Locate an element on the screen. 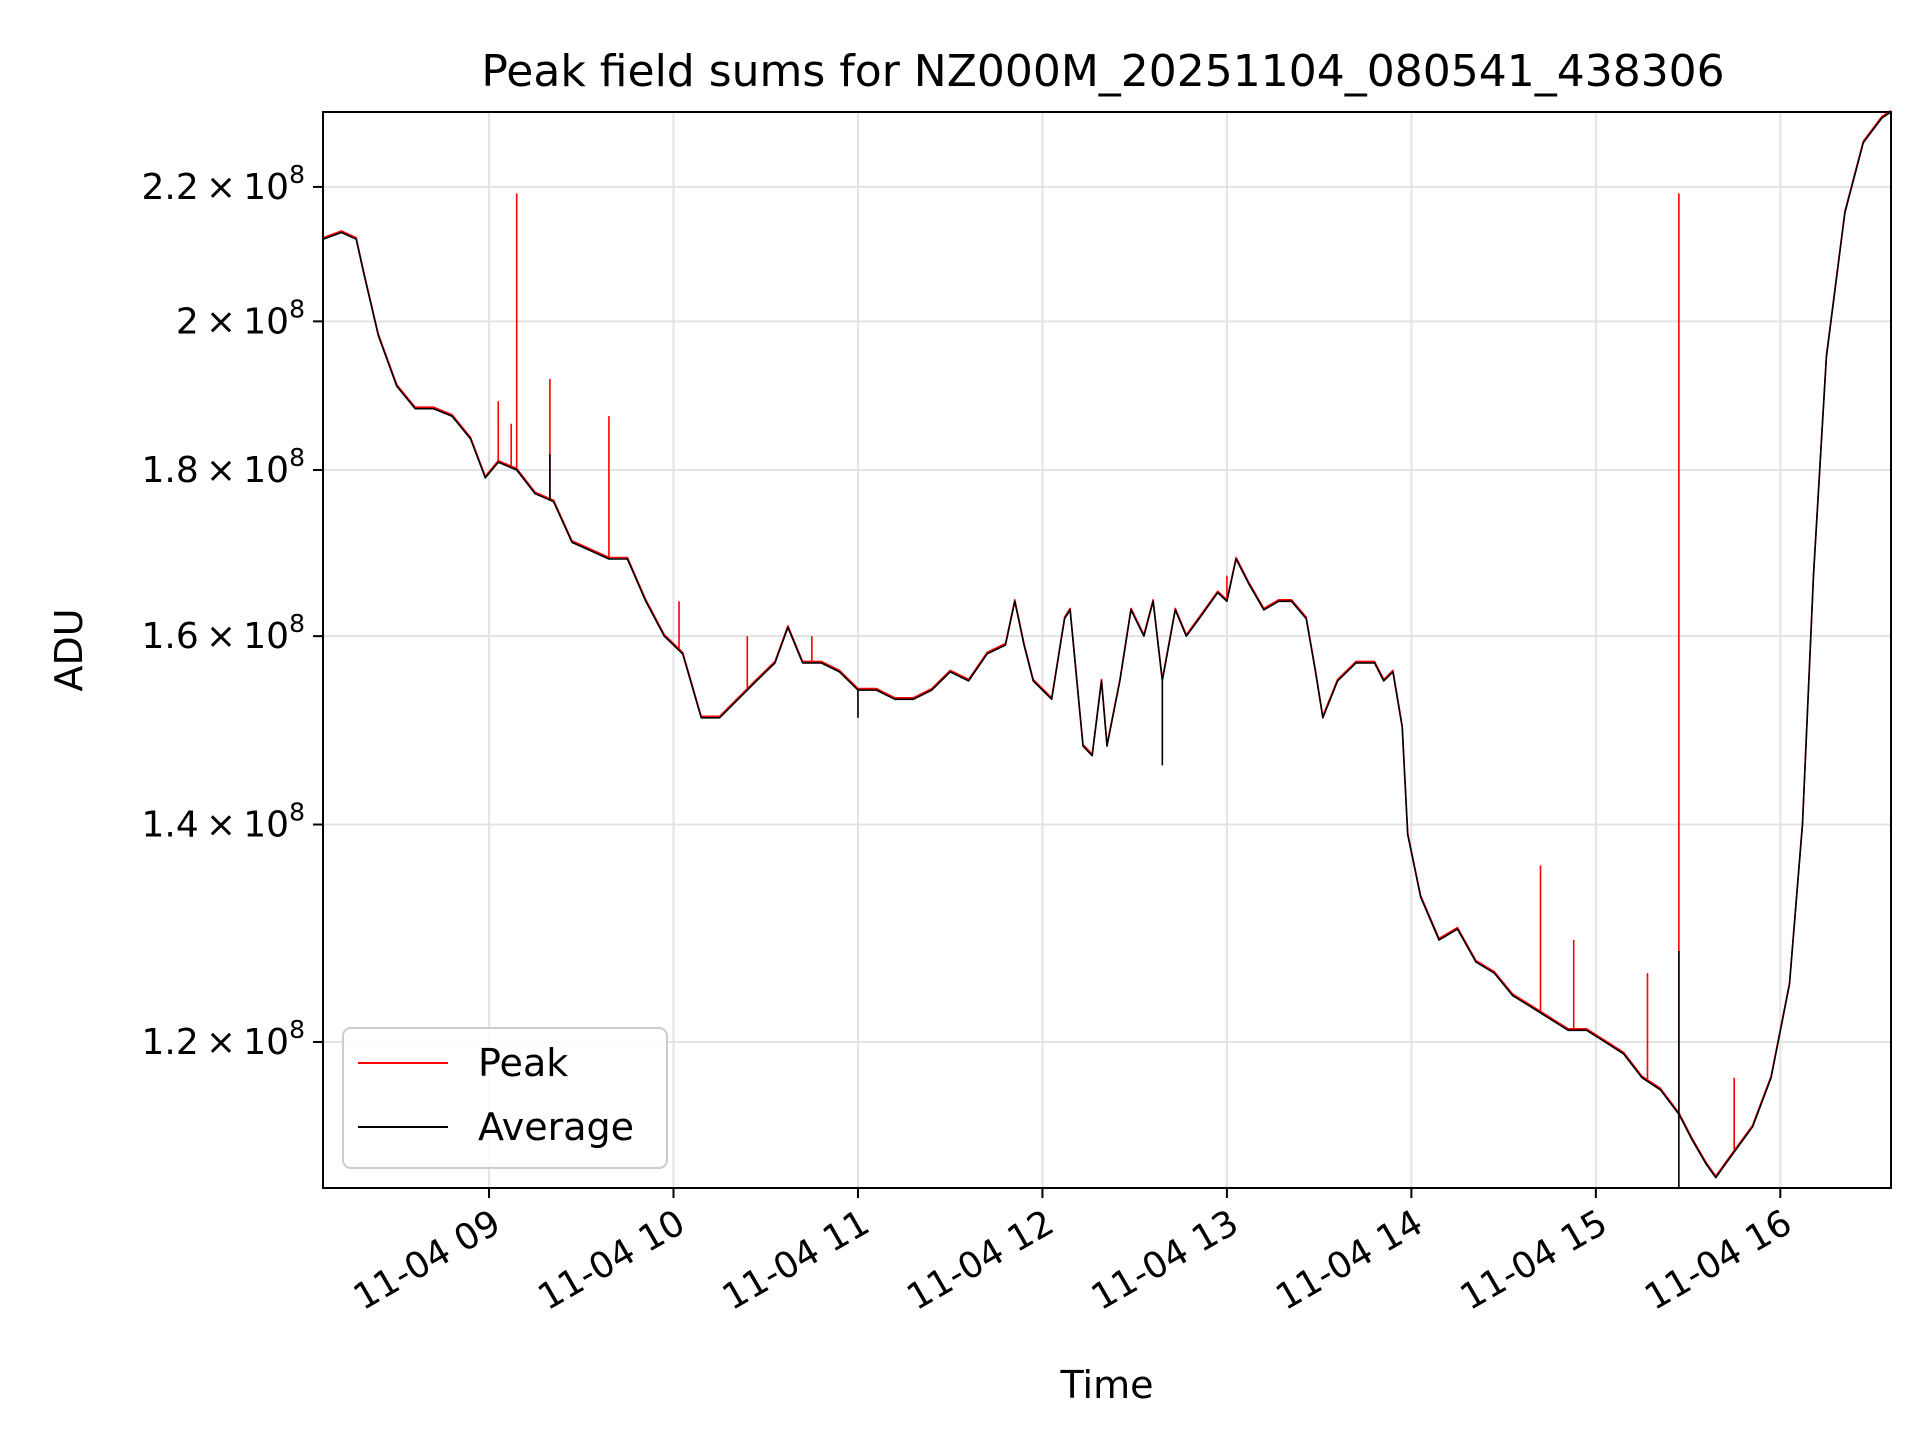 This screenshot has width=1920, height=1440. y-tick-label: 2 × 10⁸ is located at coordinates (240, 318).